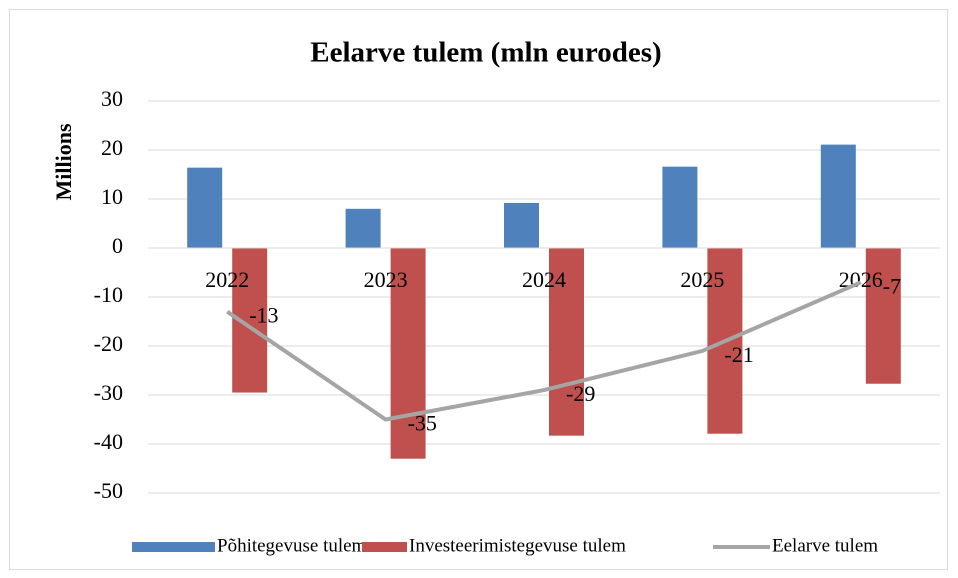 This screenshot has height=578, width=958. What do you see at coordinates (485, 53) in the screenshot?
I see `chart-title: Eelarve tulem (mln eurodes)` at bounding box center [485, 53].